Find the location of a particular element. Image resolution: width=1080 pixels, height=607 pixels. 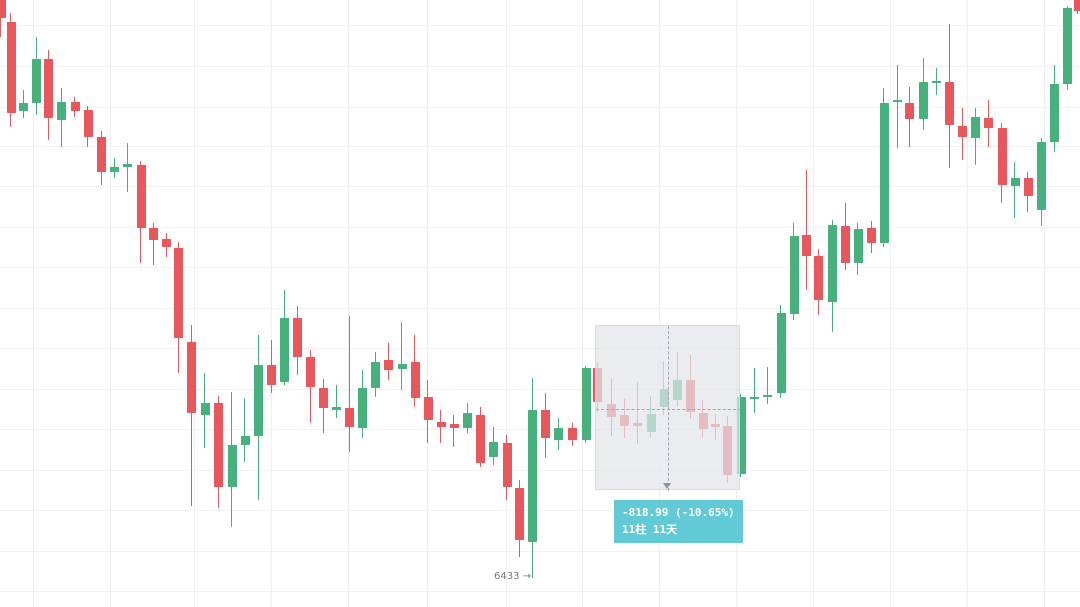

measure-crosshair-vertical is located at coordinates (668, 408).